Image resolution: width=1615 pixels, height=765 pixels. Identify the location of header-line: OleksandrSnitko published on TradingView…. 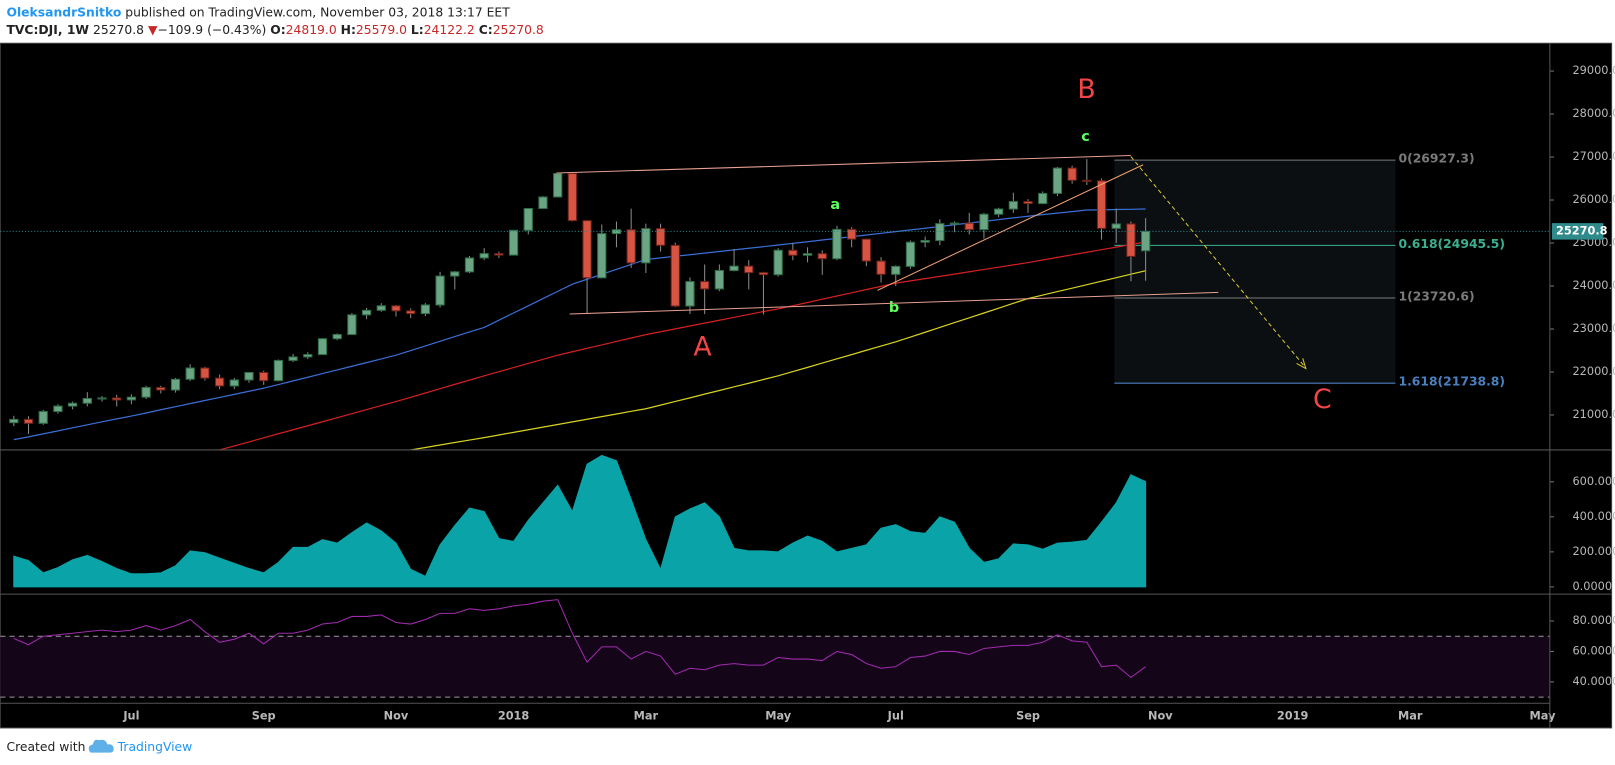
(258, 12).